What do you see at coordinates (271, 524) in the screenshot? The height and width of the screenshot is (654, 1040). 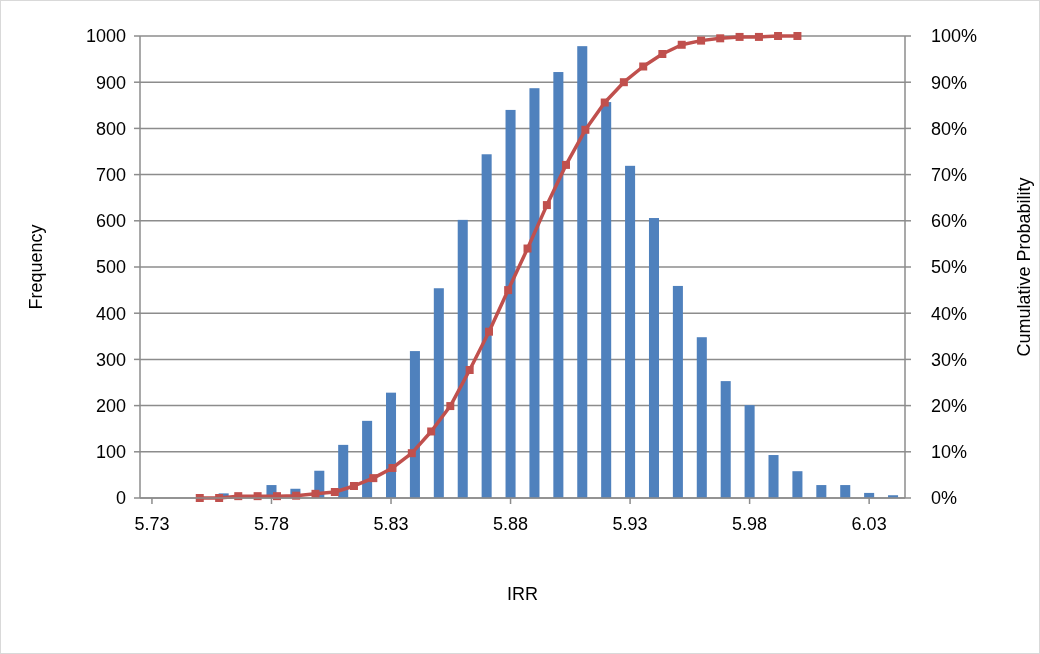 I see `x-tick-label: 5.78` at bounding box center [271, 524].